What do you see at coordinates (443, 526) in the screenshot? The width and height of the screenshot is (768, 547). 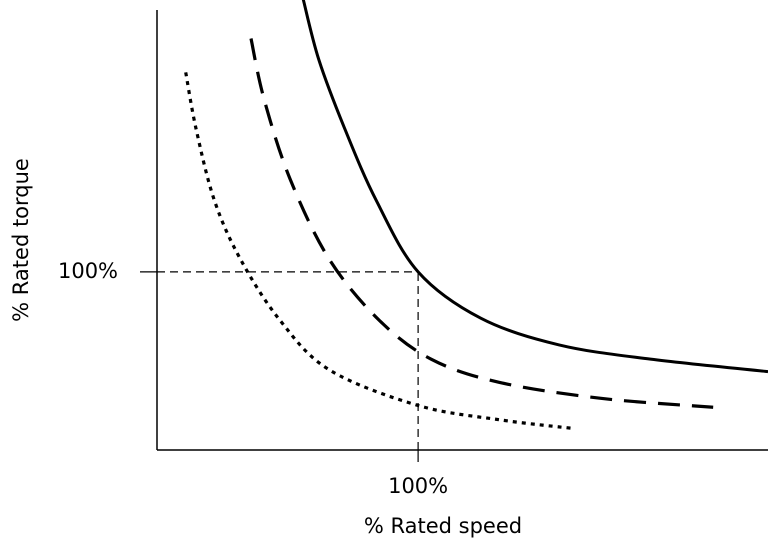 I see `x-axis-label: % Rated speed` at bounding box center [443, 526].